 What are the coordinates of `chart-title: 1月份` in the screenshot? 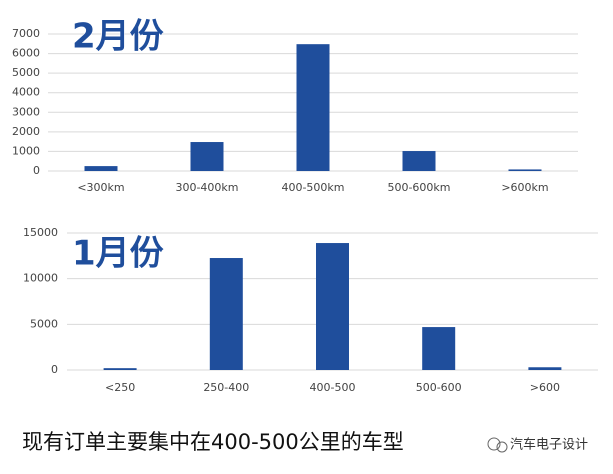 It's located at (118, 254).